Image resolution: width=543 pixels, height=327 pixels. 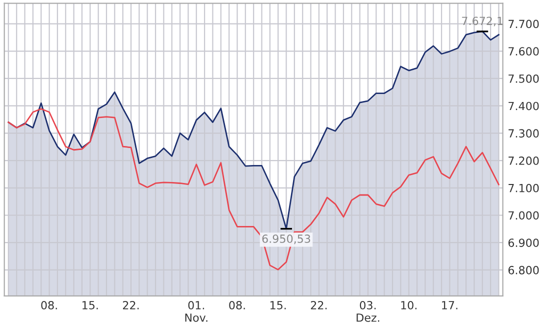 I want to click on y-tick-label: 7.700, so click(x=523, y=24).